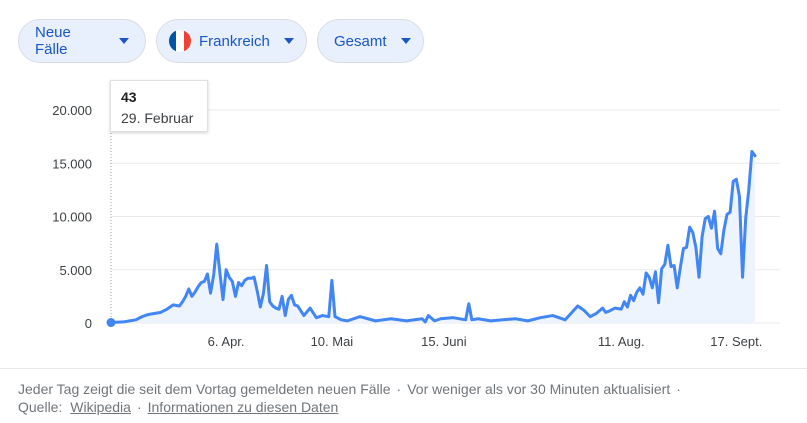  What do you see at coordinates (621, 341) in the screenshot?
I see `x-tick-label: 11. Aug.` at bounding box center [621, 341].